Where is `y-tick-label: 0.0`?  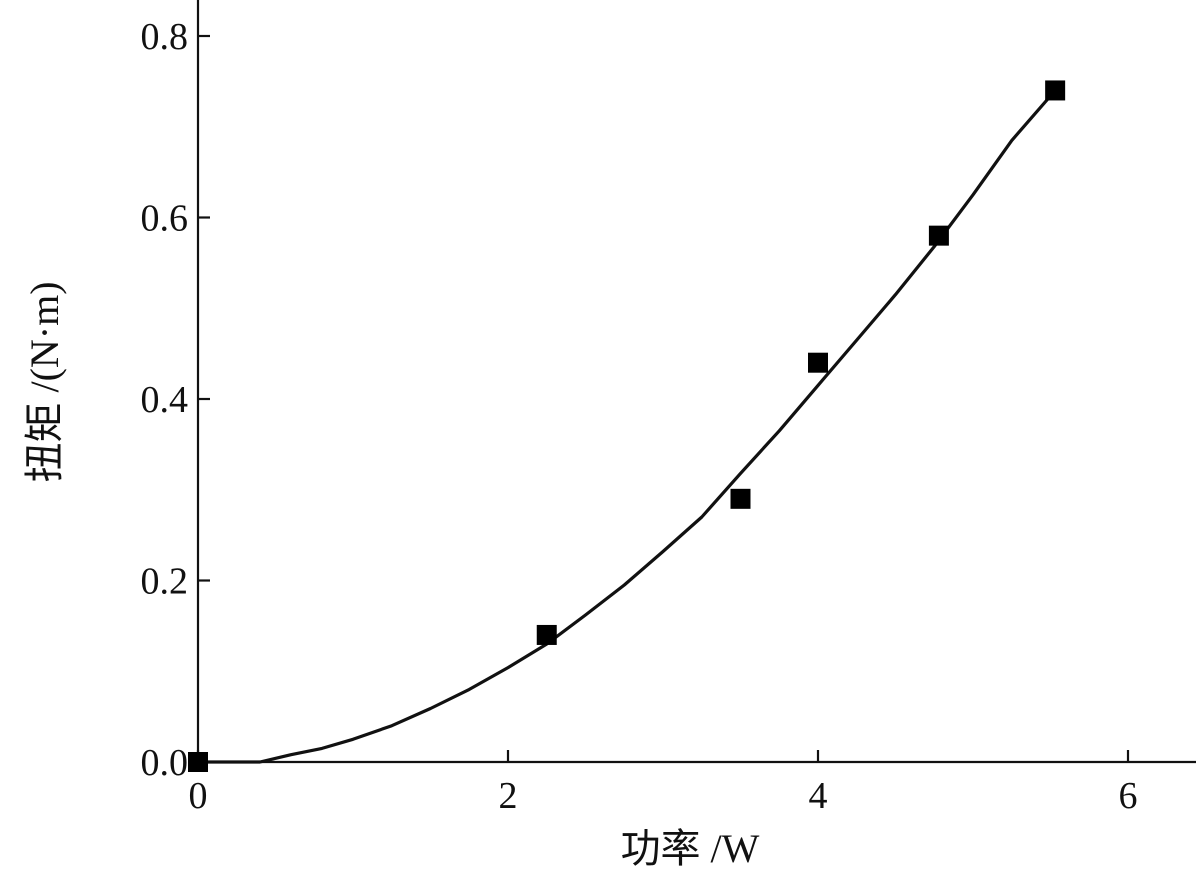
y-tick-label: 0.0 is located at coordinates (165, 763).